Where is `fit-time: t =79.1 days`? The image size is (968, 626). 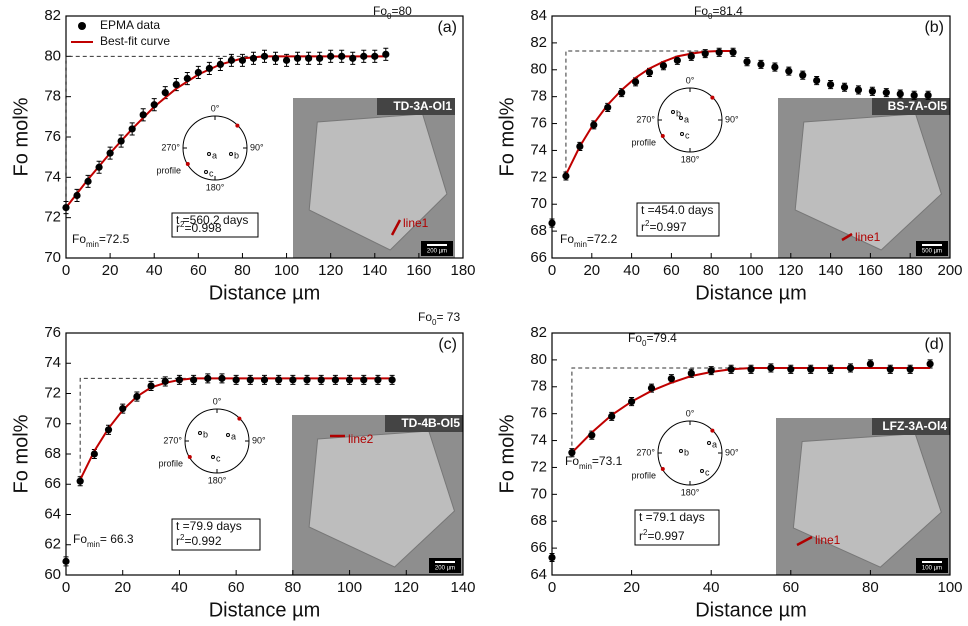 fit-time: t =79.1 days is located at coordinates (672, 517).